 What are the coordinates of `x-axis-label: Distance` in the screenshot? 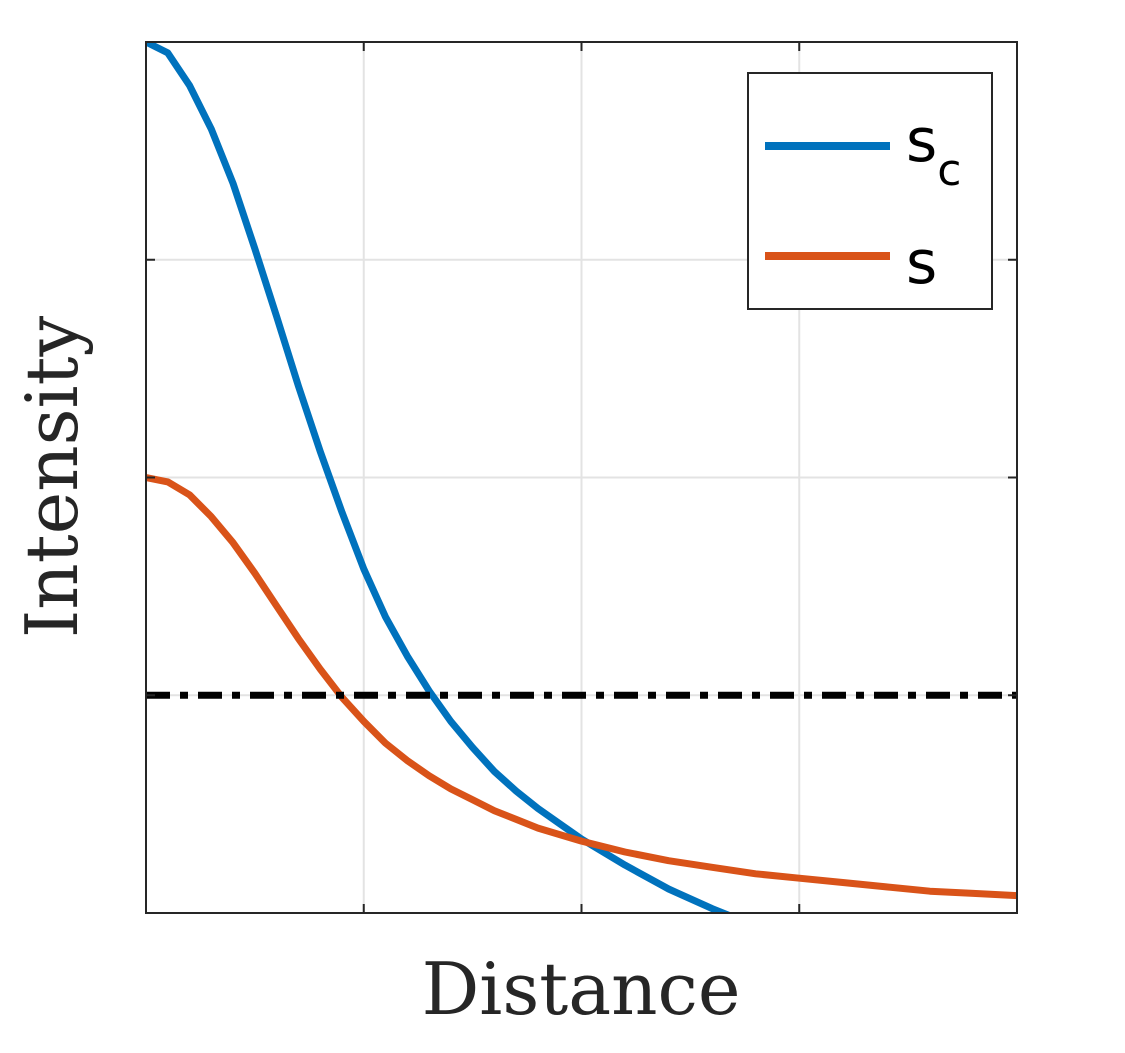 It's located at (581, 989).